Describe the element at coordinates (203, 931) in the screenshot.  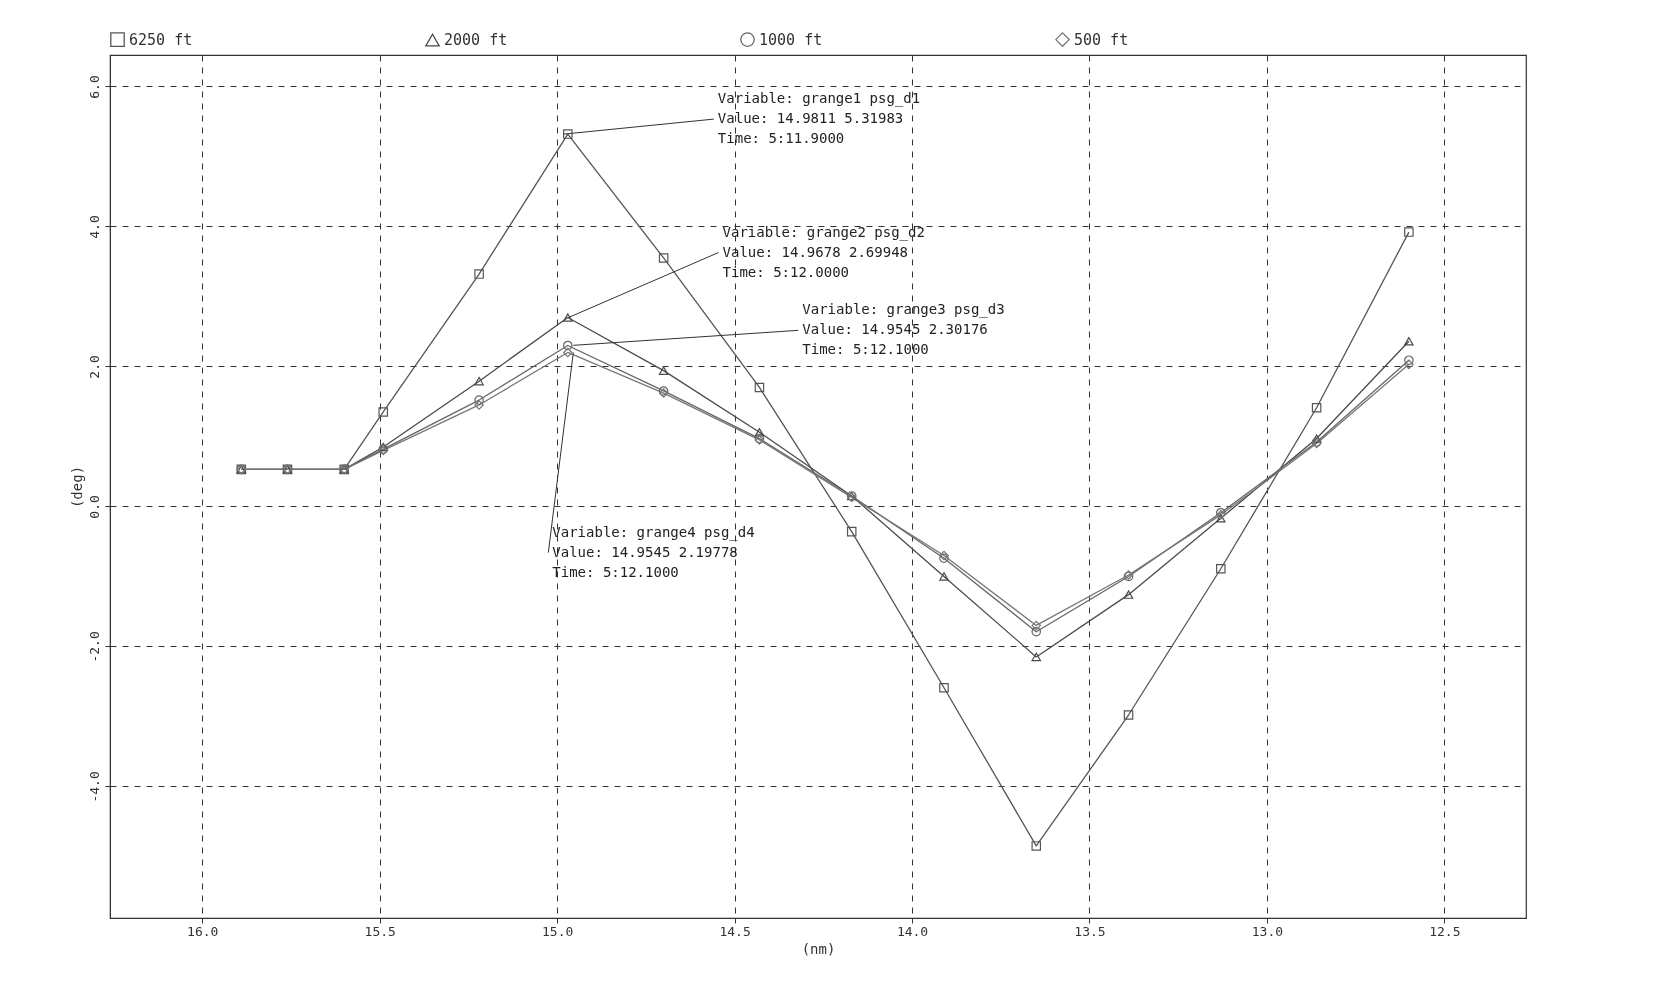
I see `x-tick-label: 16.0` at that location.